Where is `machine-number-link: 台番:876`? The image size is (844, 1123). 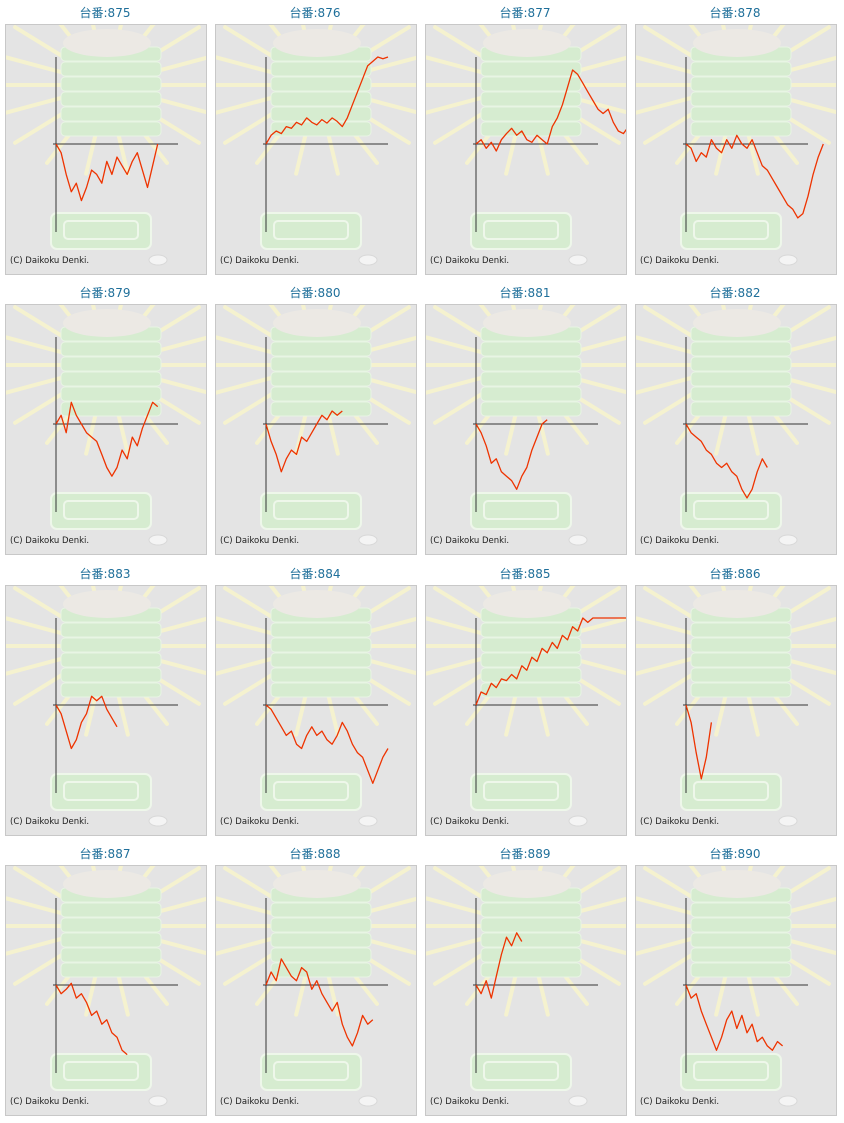
machine-number-link: 台番:876 is located at coordinates (315, 13).